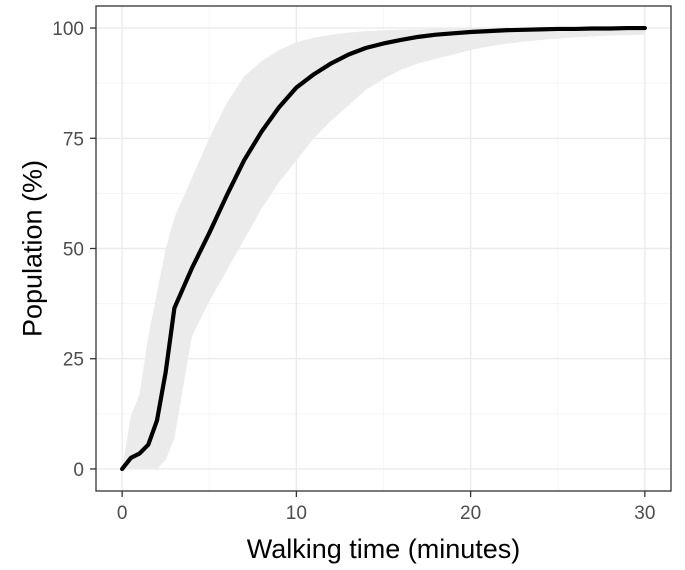 The height and width of the screenshot is (570, 685). What do you see at coordinates (384, 549) in the screenshot?
I see `x-axis-title: Walking time (minutes)` at bounding box center [384, 549].